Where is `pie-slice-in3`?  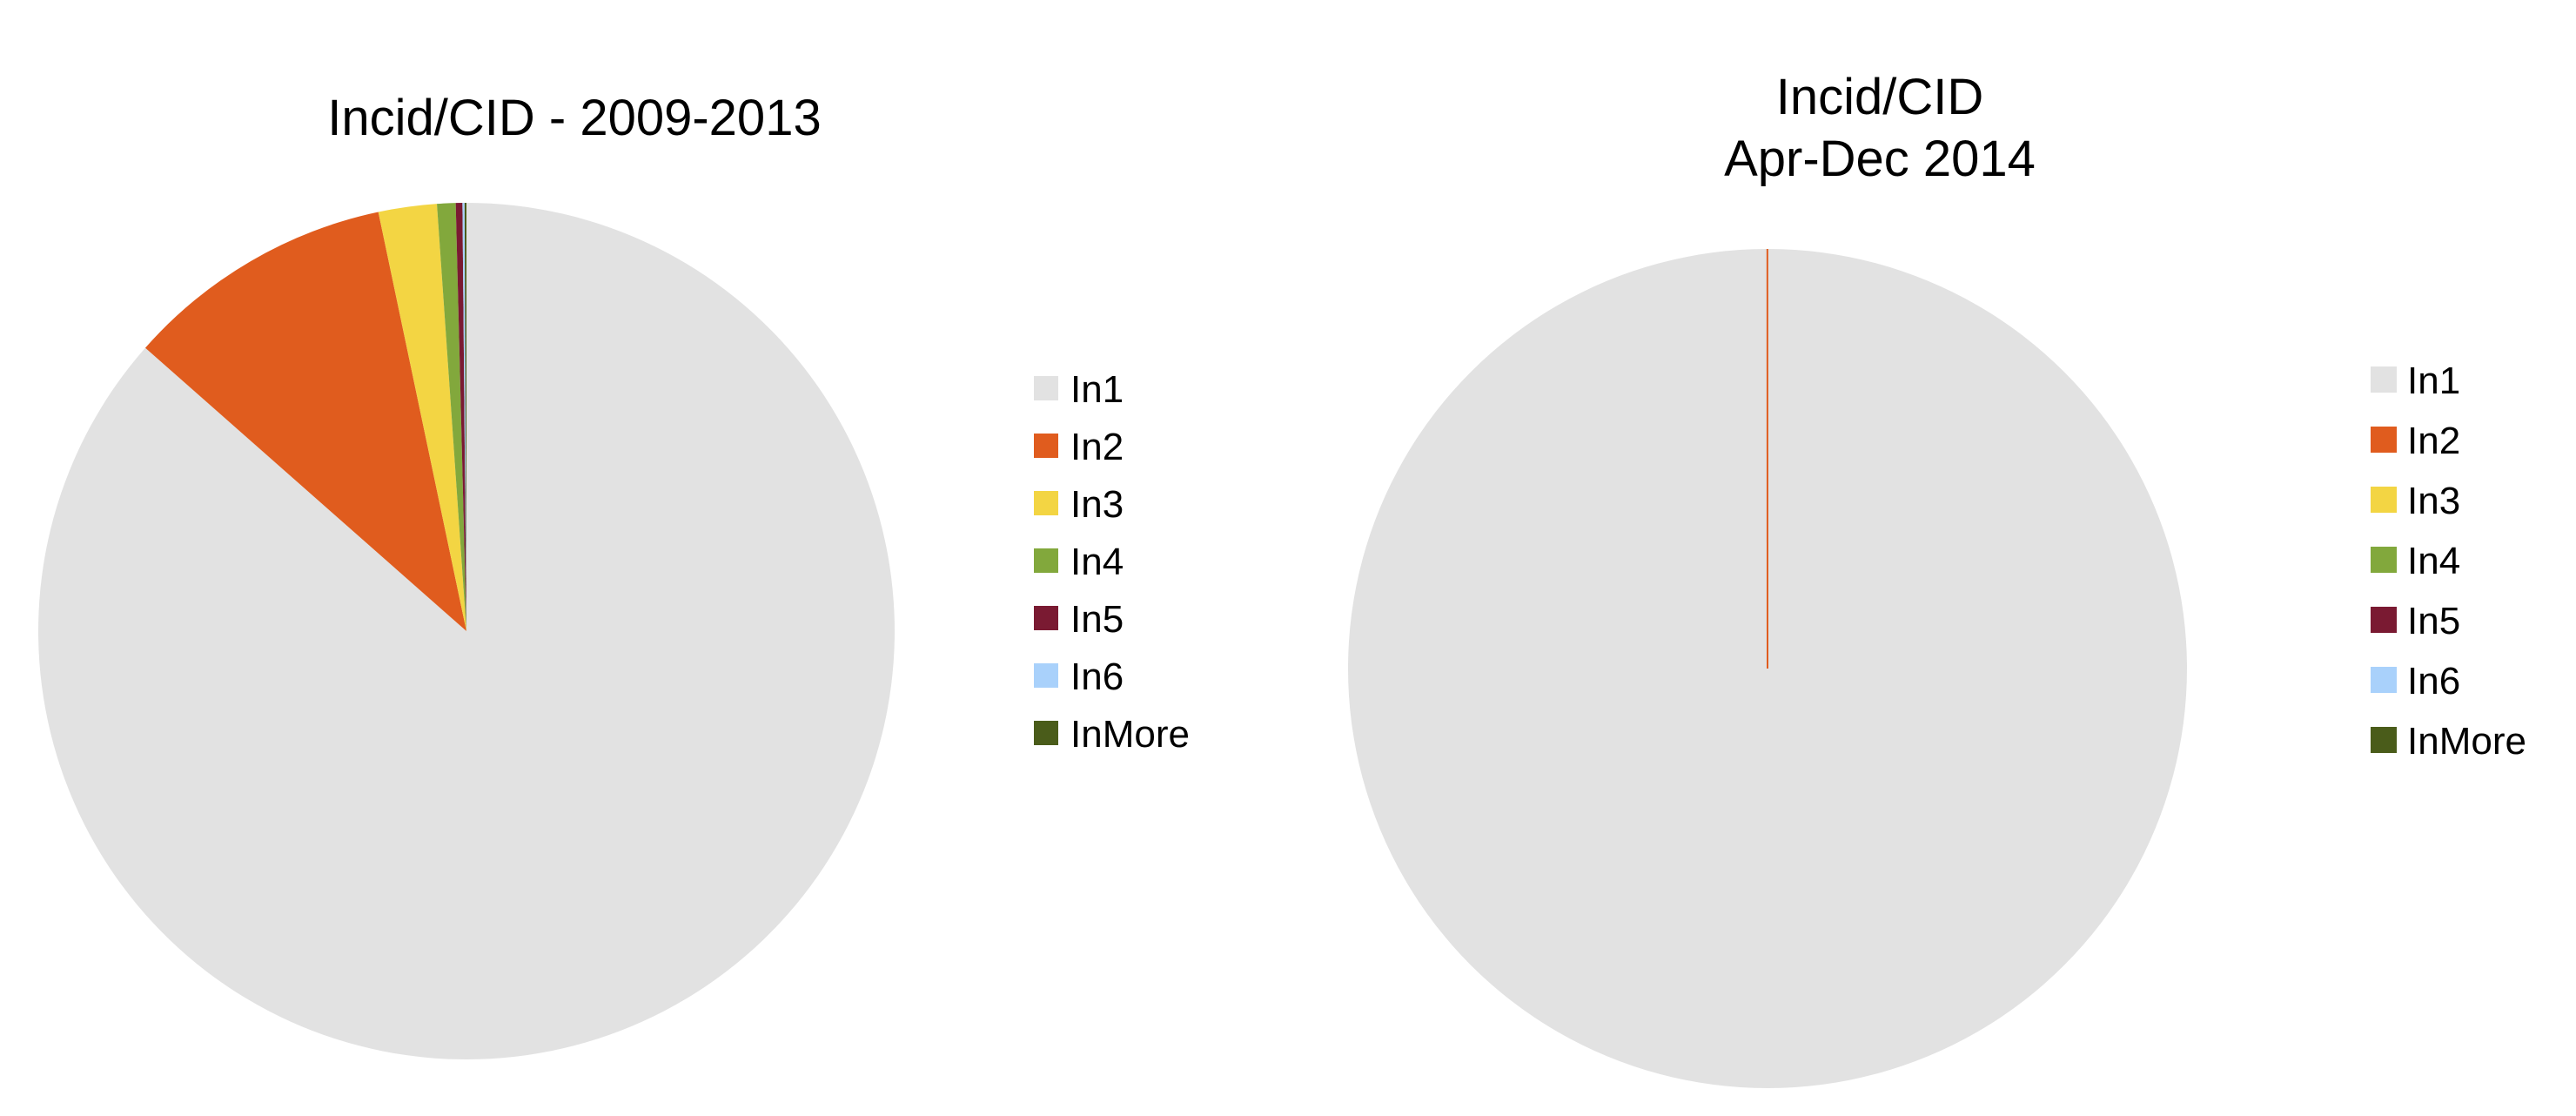 pie-slice-in3 is located at coordinates (422, 417).